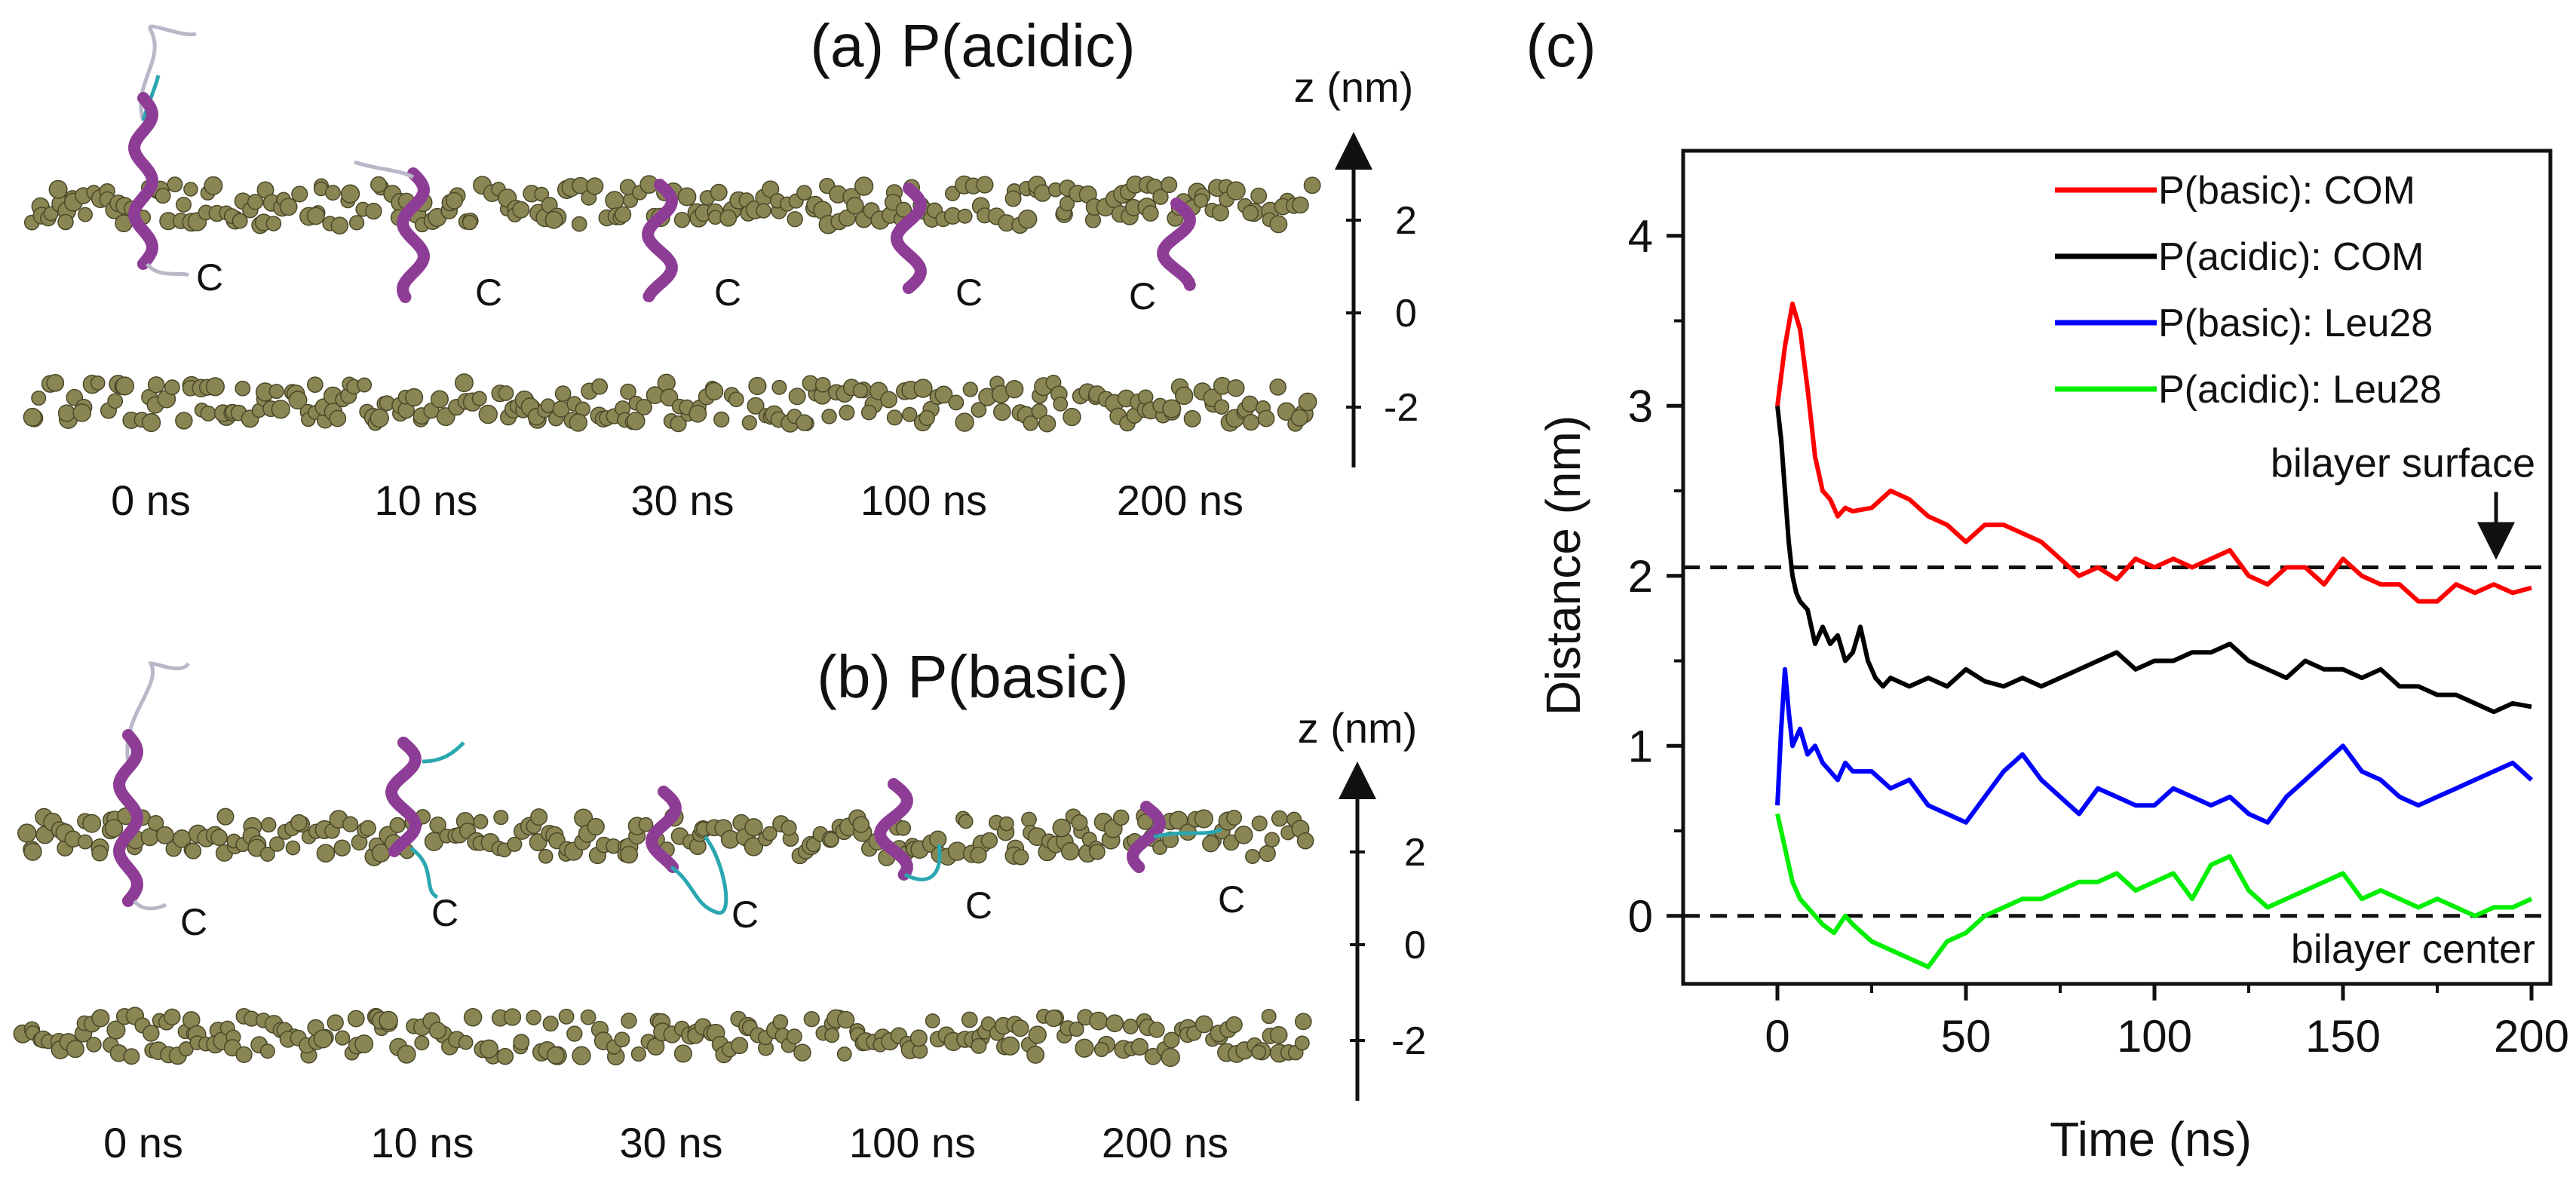 This screenshot has width=2576, height=1192. What do you see at coordinates (662, 163) in the screenshot?
I see `panel-a-peptides` at bounding box center [662, 163].